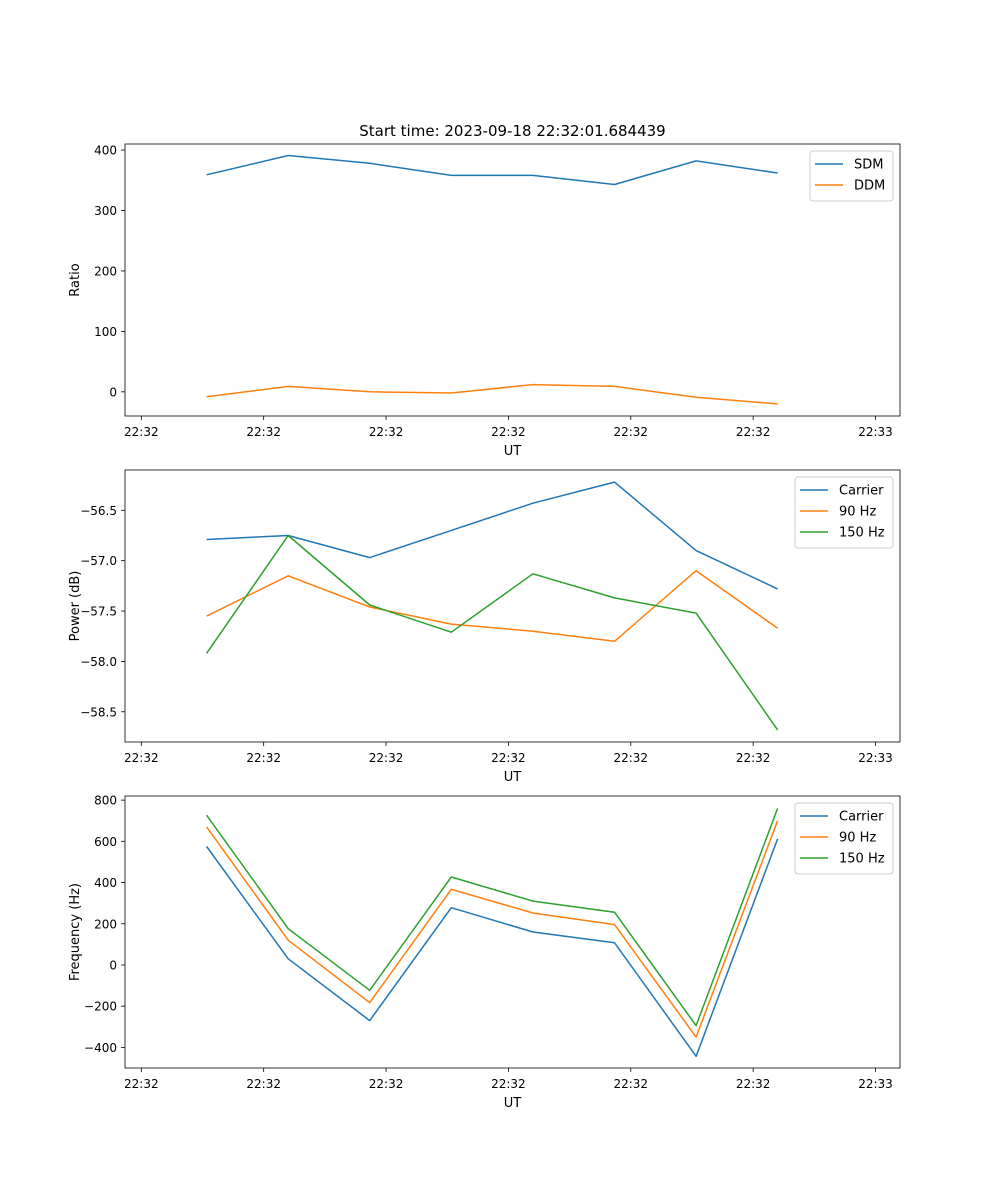 The height and width of the screenshot is (1200, 1000). What do you see at coordinates (98, 662) in the screenshot?
I see `y-tick-label: −58.0` at bounding box center [98, 662].